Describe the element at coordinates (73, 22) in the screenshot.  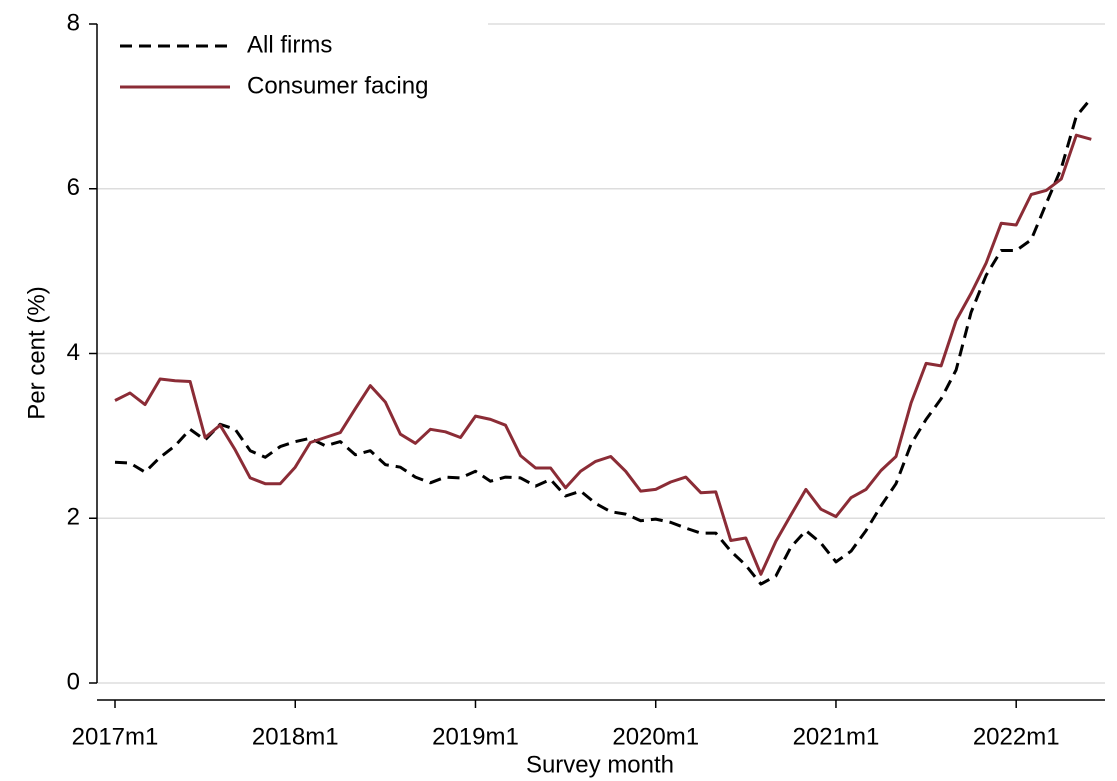
I see `y-tick-label: 8` at that location.